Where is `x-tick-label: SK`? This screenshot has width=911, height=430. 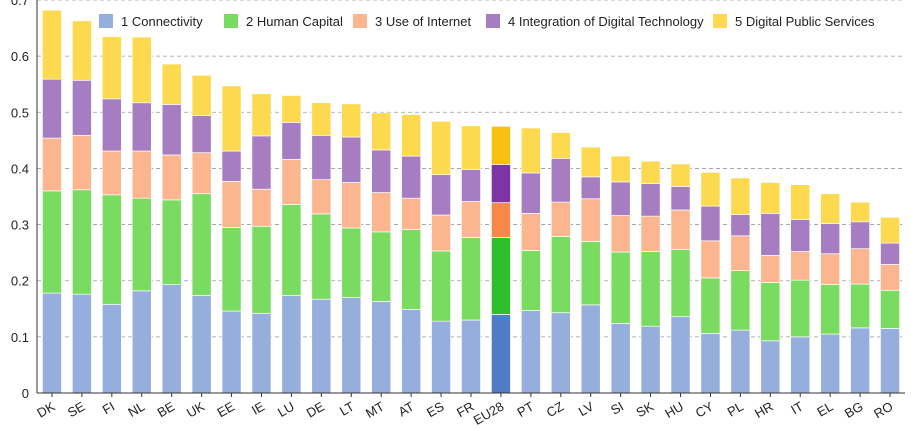 x-tick-label: SK is located at coordinates (645, 409).